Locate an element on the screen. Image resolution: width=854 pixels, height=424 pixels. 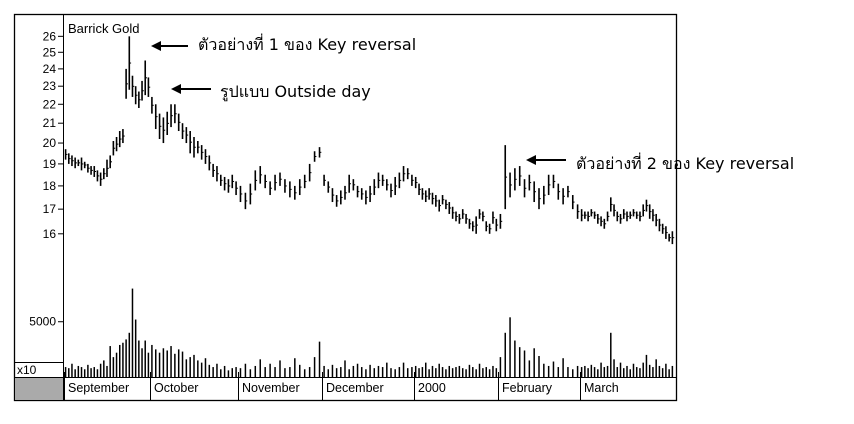
month-label: October is located at coordinates (176, 388).